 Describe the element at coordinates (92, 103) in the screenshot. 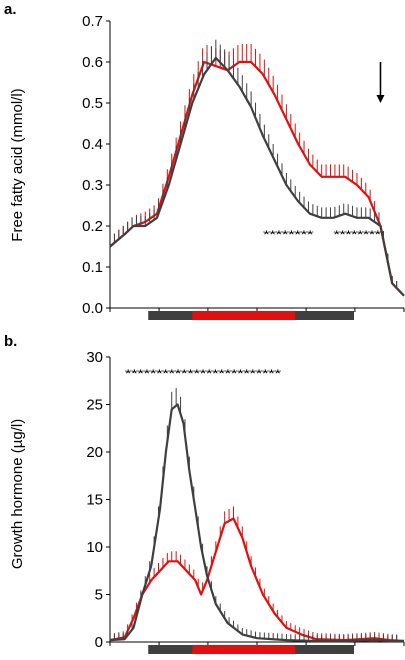

I see `panel-a-y-tick-label: 0.5` at that location.